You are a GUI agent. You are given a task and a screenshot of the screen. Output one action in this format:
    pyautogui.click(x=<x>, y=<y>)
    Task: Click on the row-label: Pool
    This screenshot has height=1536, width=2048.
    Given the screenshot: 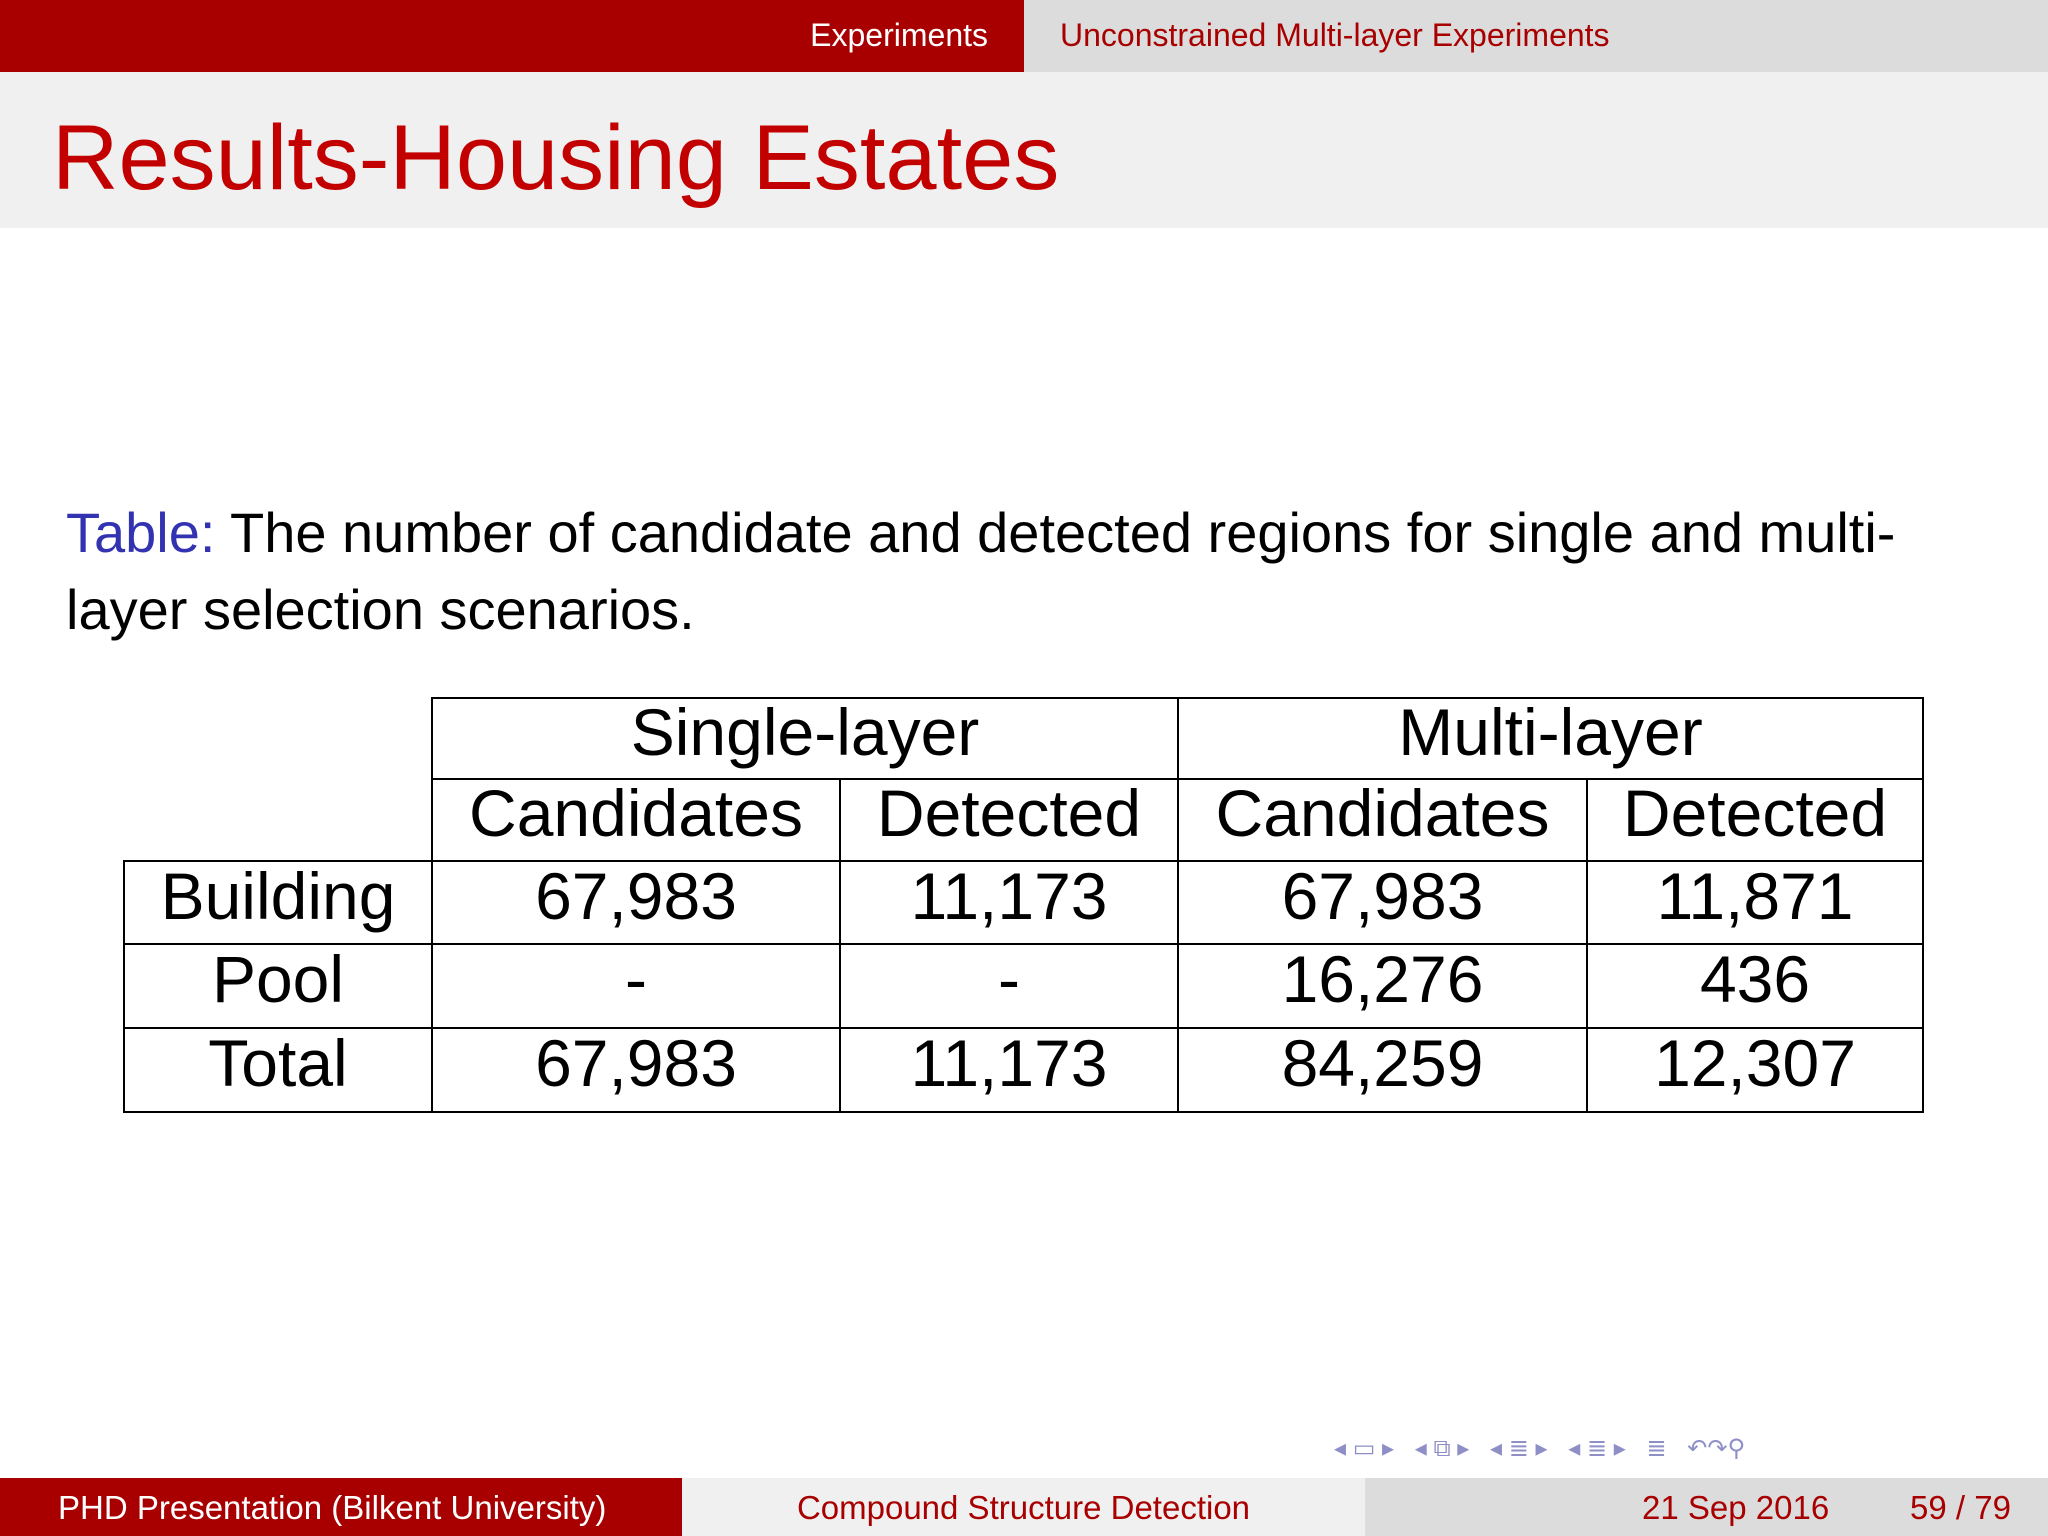 What is the action you would take?
    pyautogui.click(x=278, y=979)
    